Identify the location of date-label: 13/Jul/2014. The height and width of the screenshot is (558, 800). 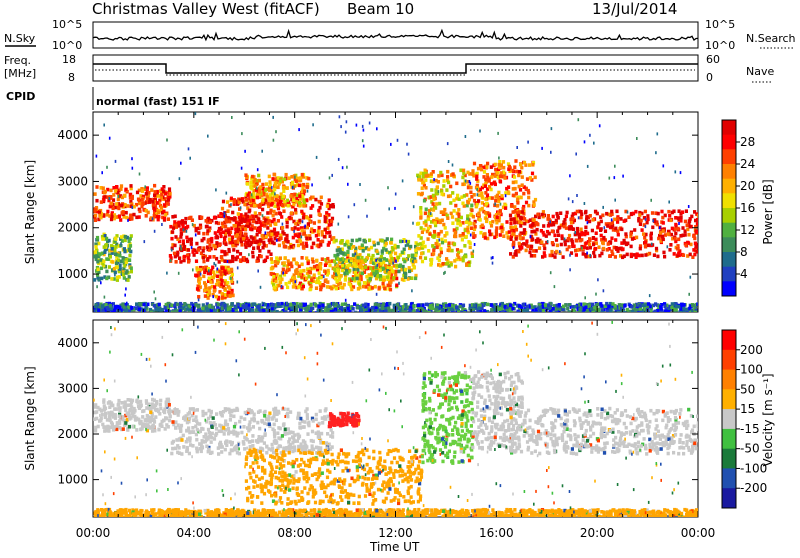
(634, 9).